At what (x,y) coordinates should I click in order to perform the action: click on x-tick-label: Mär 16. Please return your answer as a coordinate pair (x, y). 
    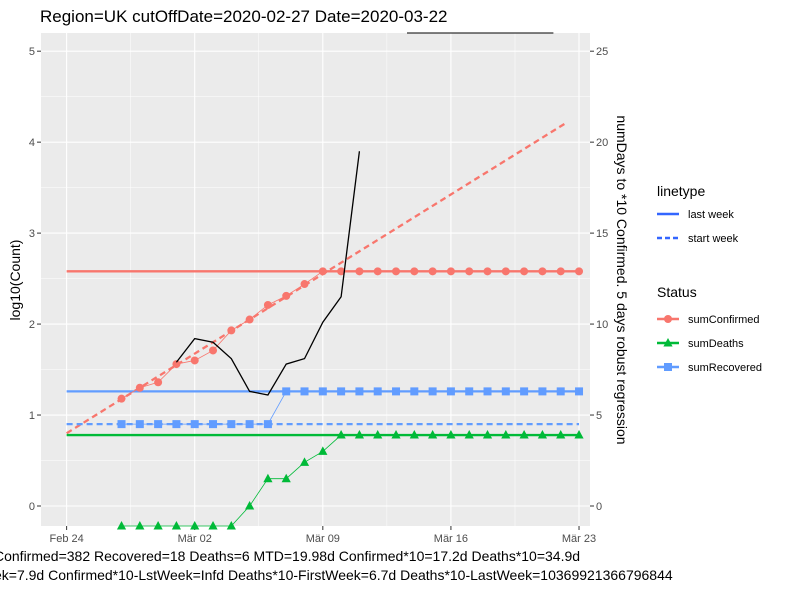
    Looking at the image, I should click on (451, 539).